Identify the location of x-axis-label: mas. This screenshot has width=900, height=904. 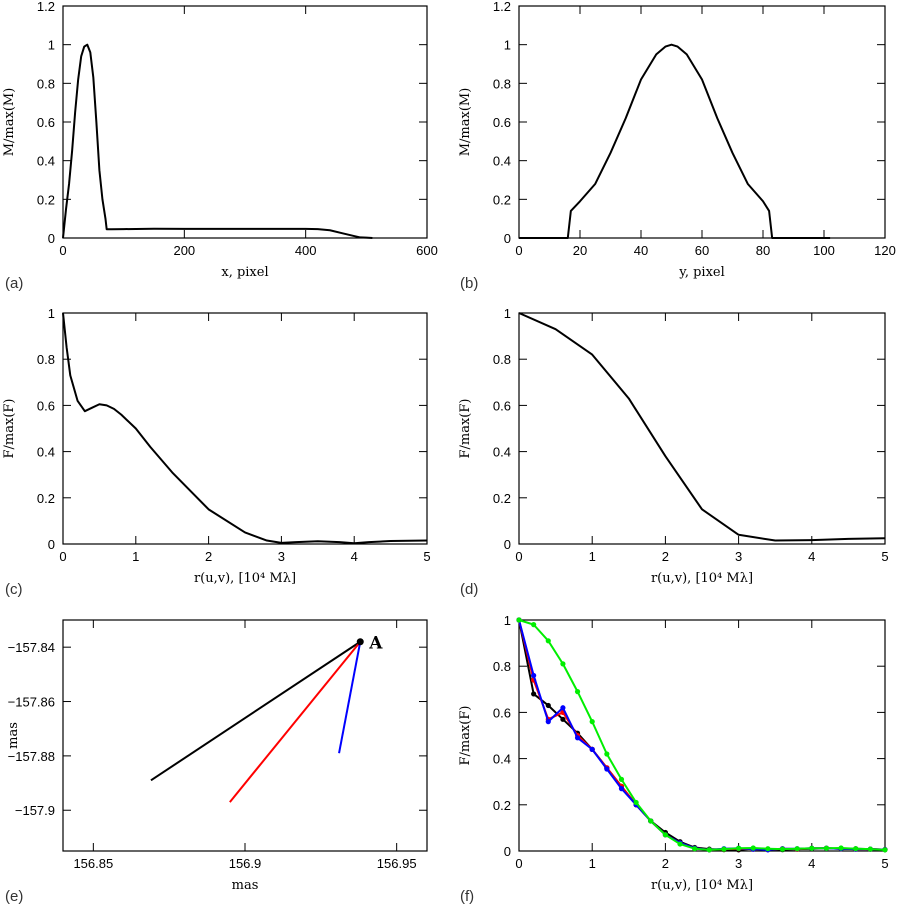
(245, 885).